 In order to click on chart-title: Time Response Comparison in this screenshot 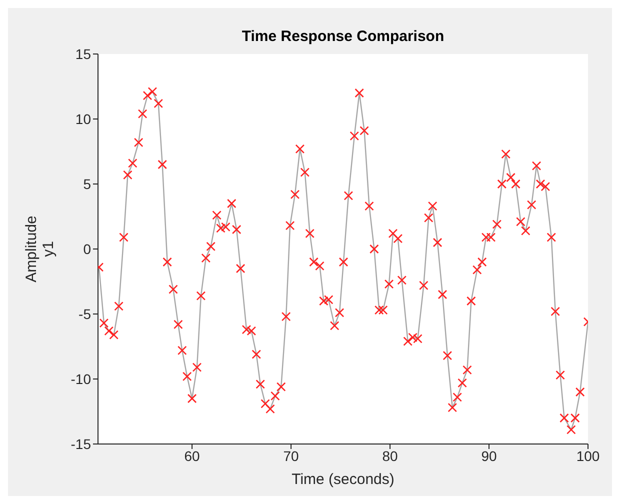, I will do `click(343, 36)`.